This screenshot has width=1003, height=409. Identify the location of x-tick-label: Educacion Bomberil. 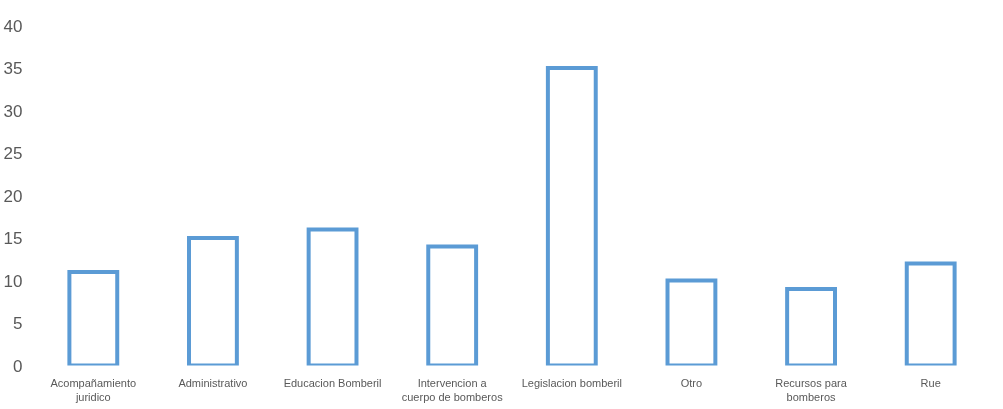
(332, 382).